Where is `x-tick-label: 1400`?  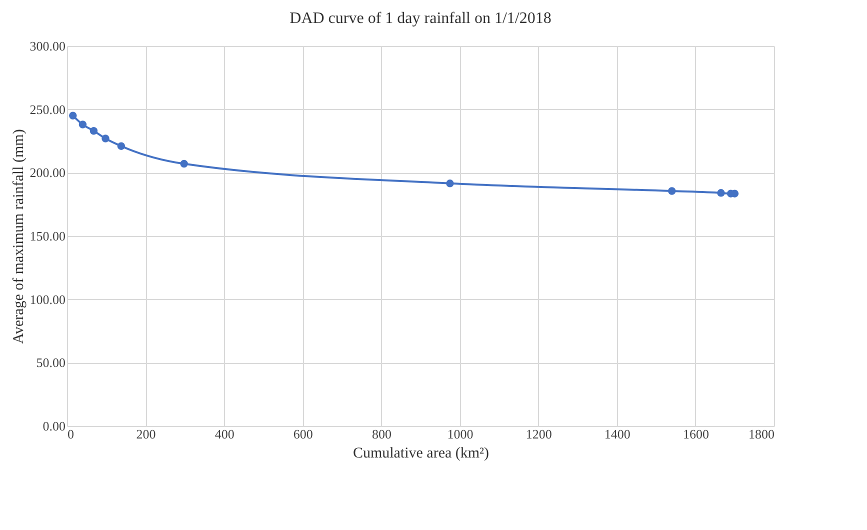
x-tick-label: 1400 is located at coordinates (617, 434).